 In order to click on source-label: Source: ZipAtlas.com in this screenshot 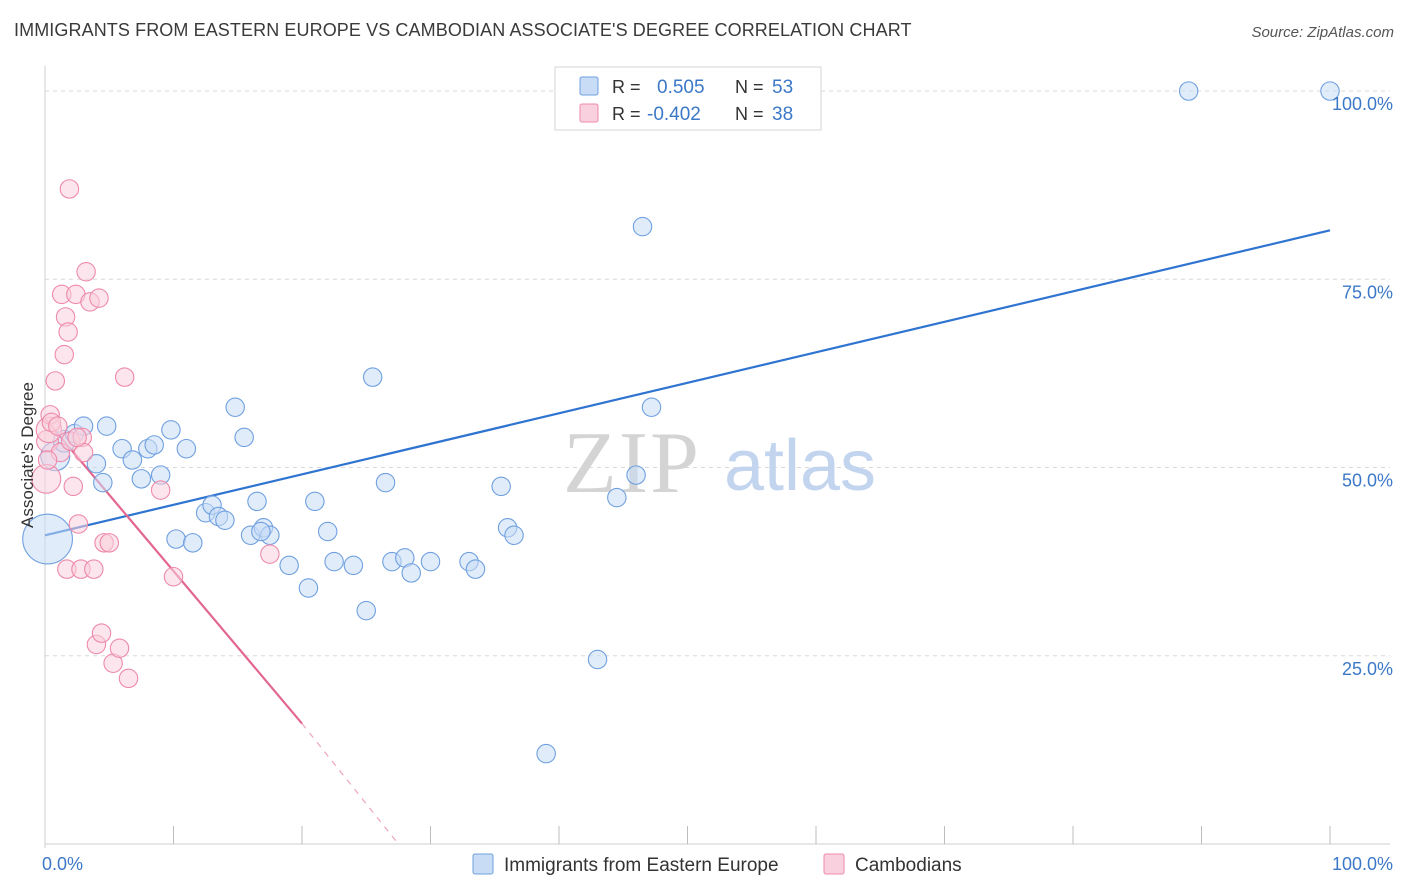, I will do `click(1322, 32)`.